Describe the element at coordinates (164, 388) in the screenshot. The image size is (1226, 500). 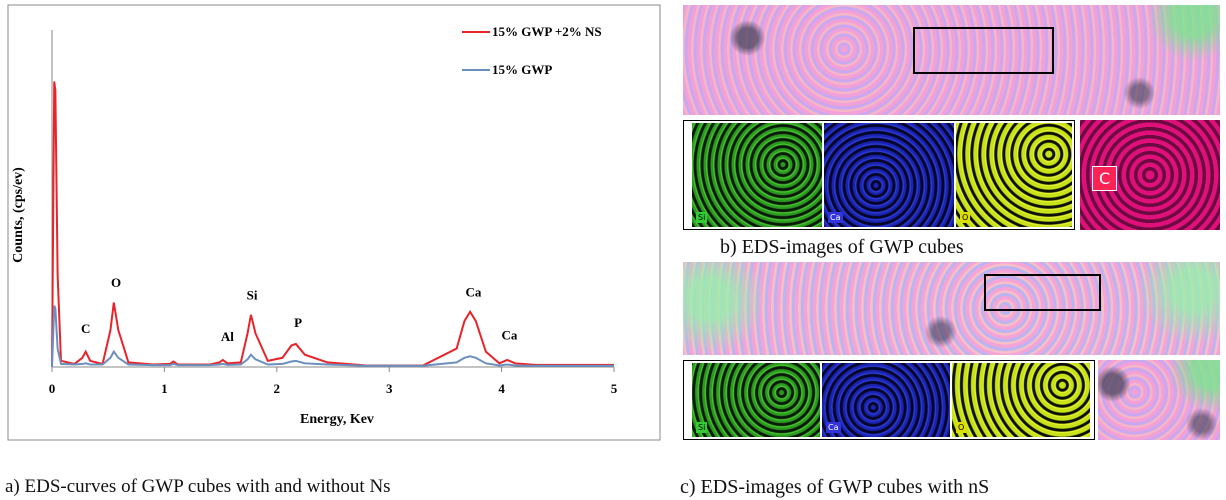
I see `x-tick-label: 1` at that location.